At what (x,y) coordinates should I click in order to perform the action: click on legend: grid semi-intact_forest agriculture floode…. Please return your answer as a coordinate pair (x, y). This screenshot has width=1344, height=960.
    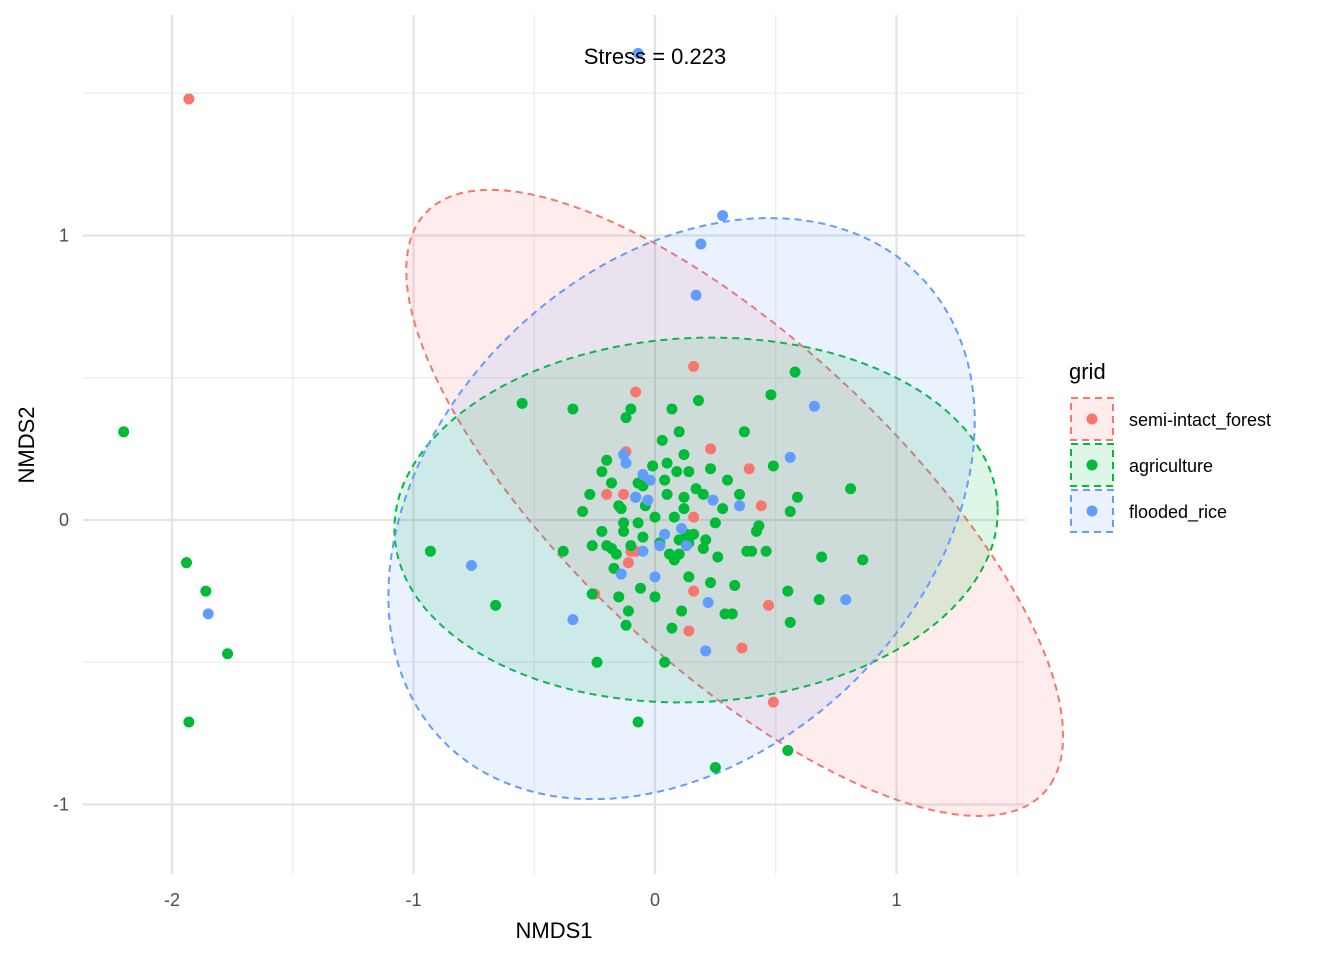
    Looking at the image, I should click on (1170, 446).